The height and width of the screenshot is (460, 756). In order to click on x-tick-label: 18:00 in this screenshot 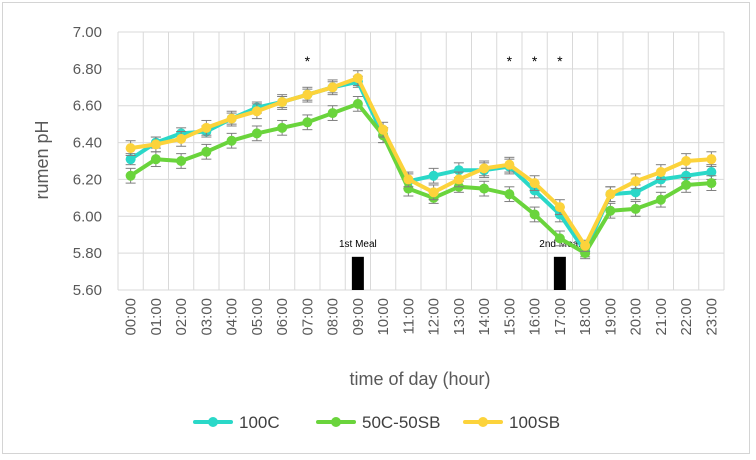, I will do `click(585, 317)`.